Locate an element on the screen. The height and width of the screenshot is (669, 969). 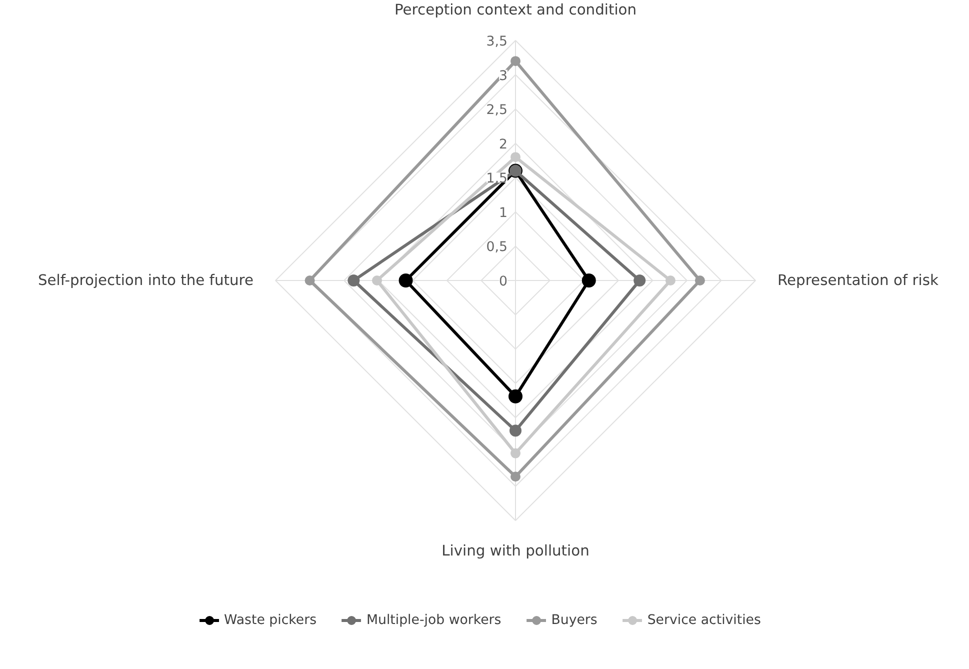
legend-label: Buyers is located at coordinates (574, 620).